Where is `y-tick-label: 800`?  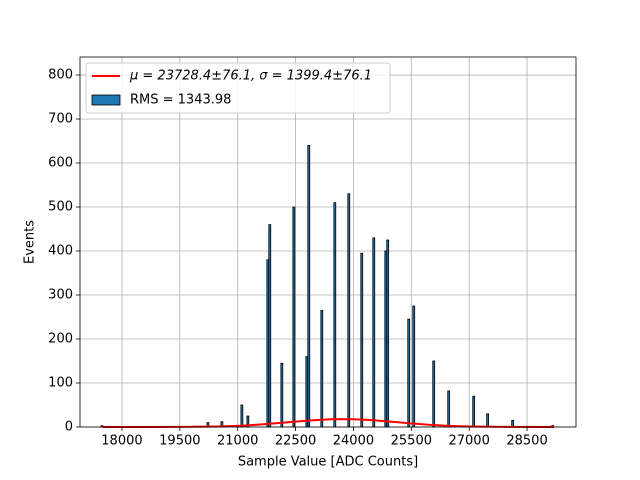 y-tick-label: 800 is located at coordinates (60, 75).